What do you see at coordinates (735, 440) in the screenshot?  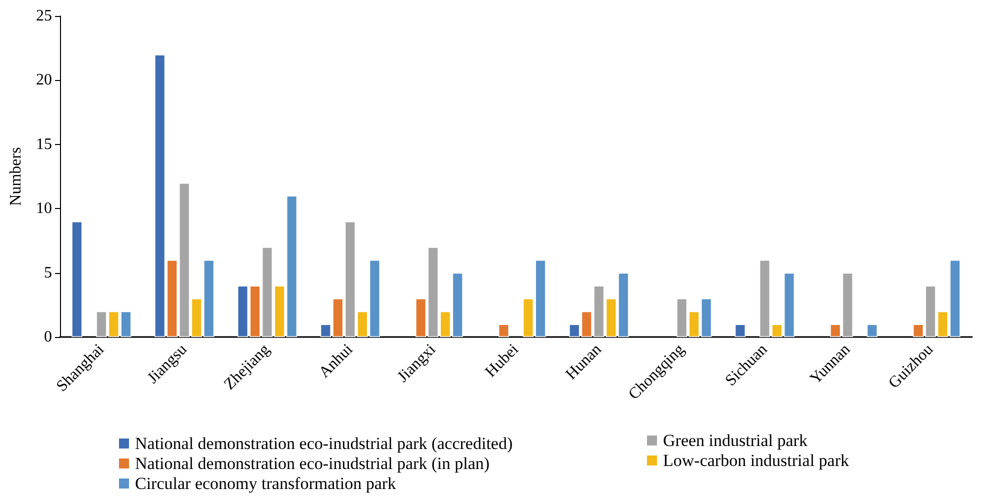 I see `legend-label: Green industrial park` at bounding box center [735, 440].